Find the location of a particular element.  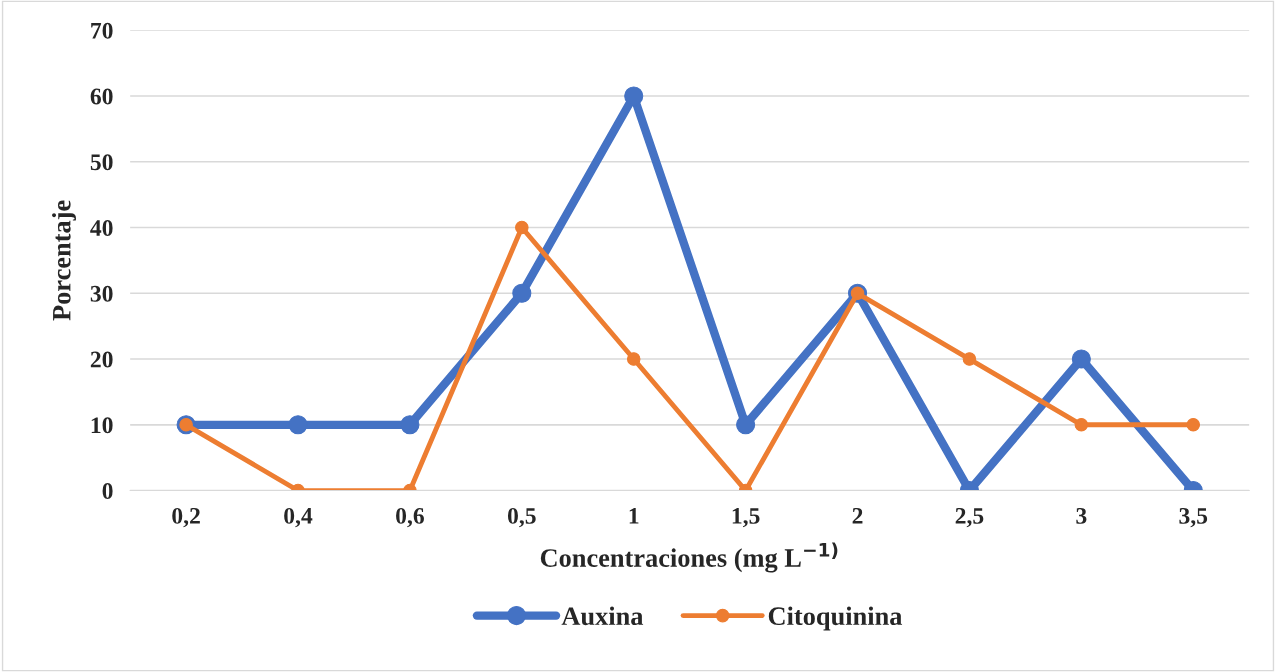

legend-label: Citoquinina is located at coordinates (835, 618).